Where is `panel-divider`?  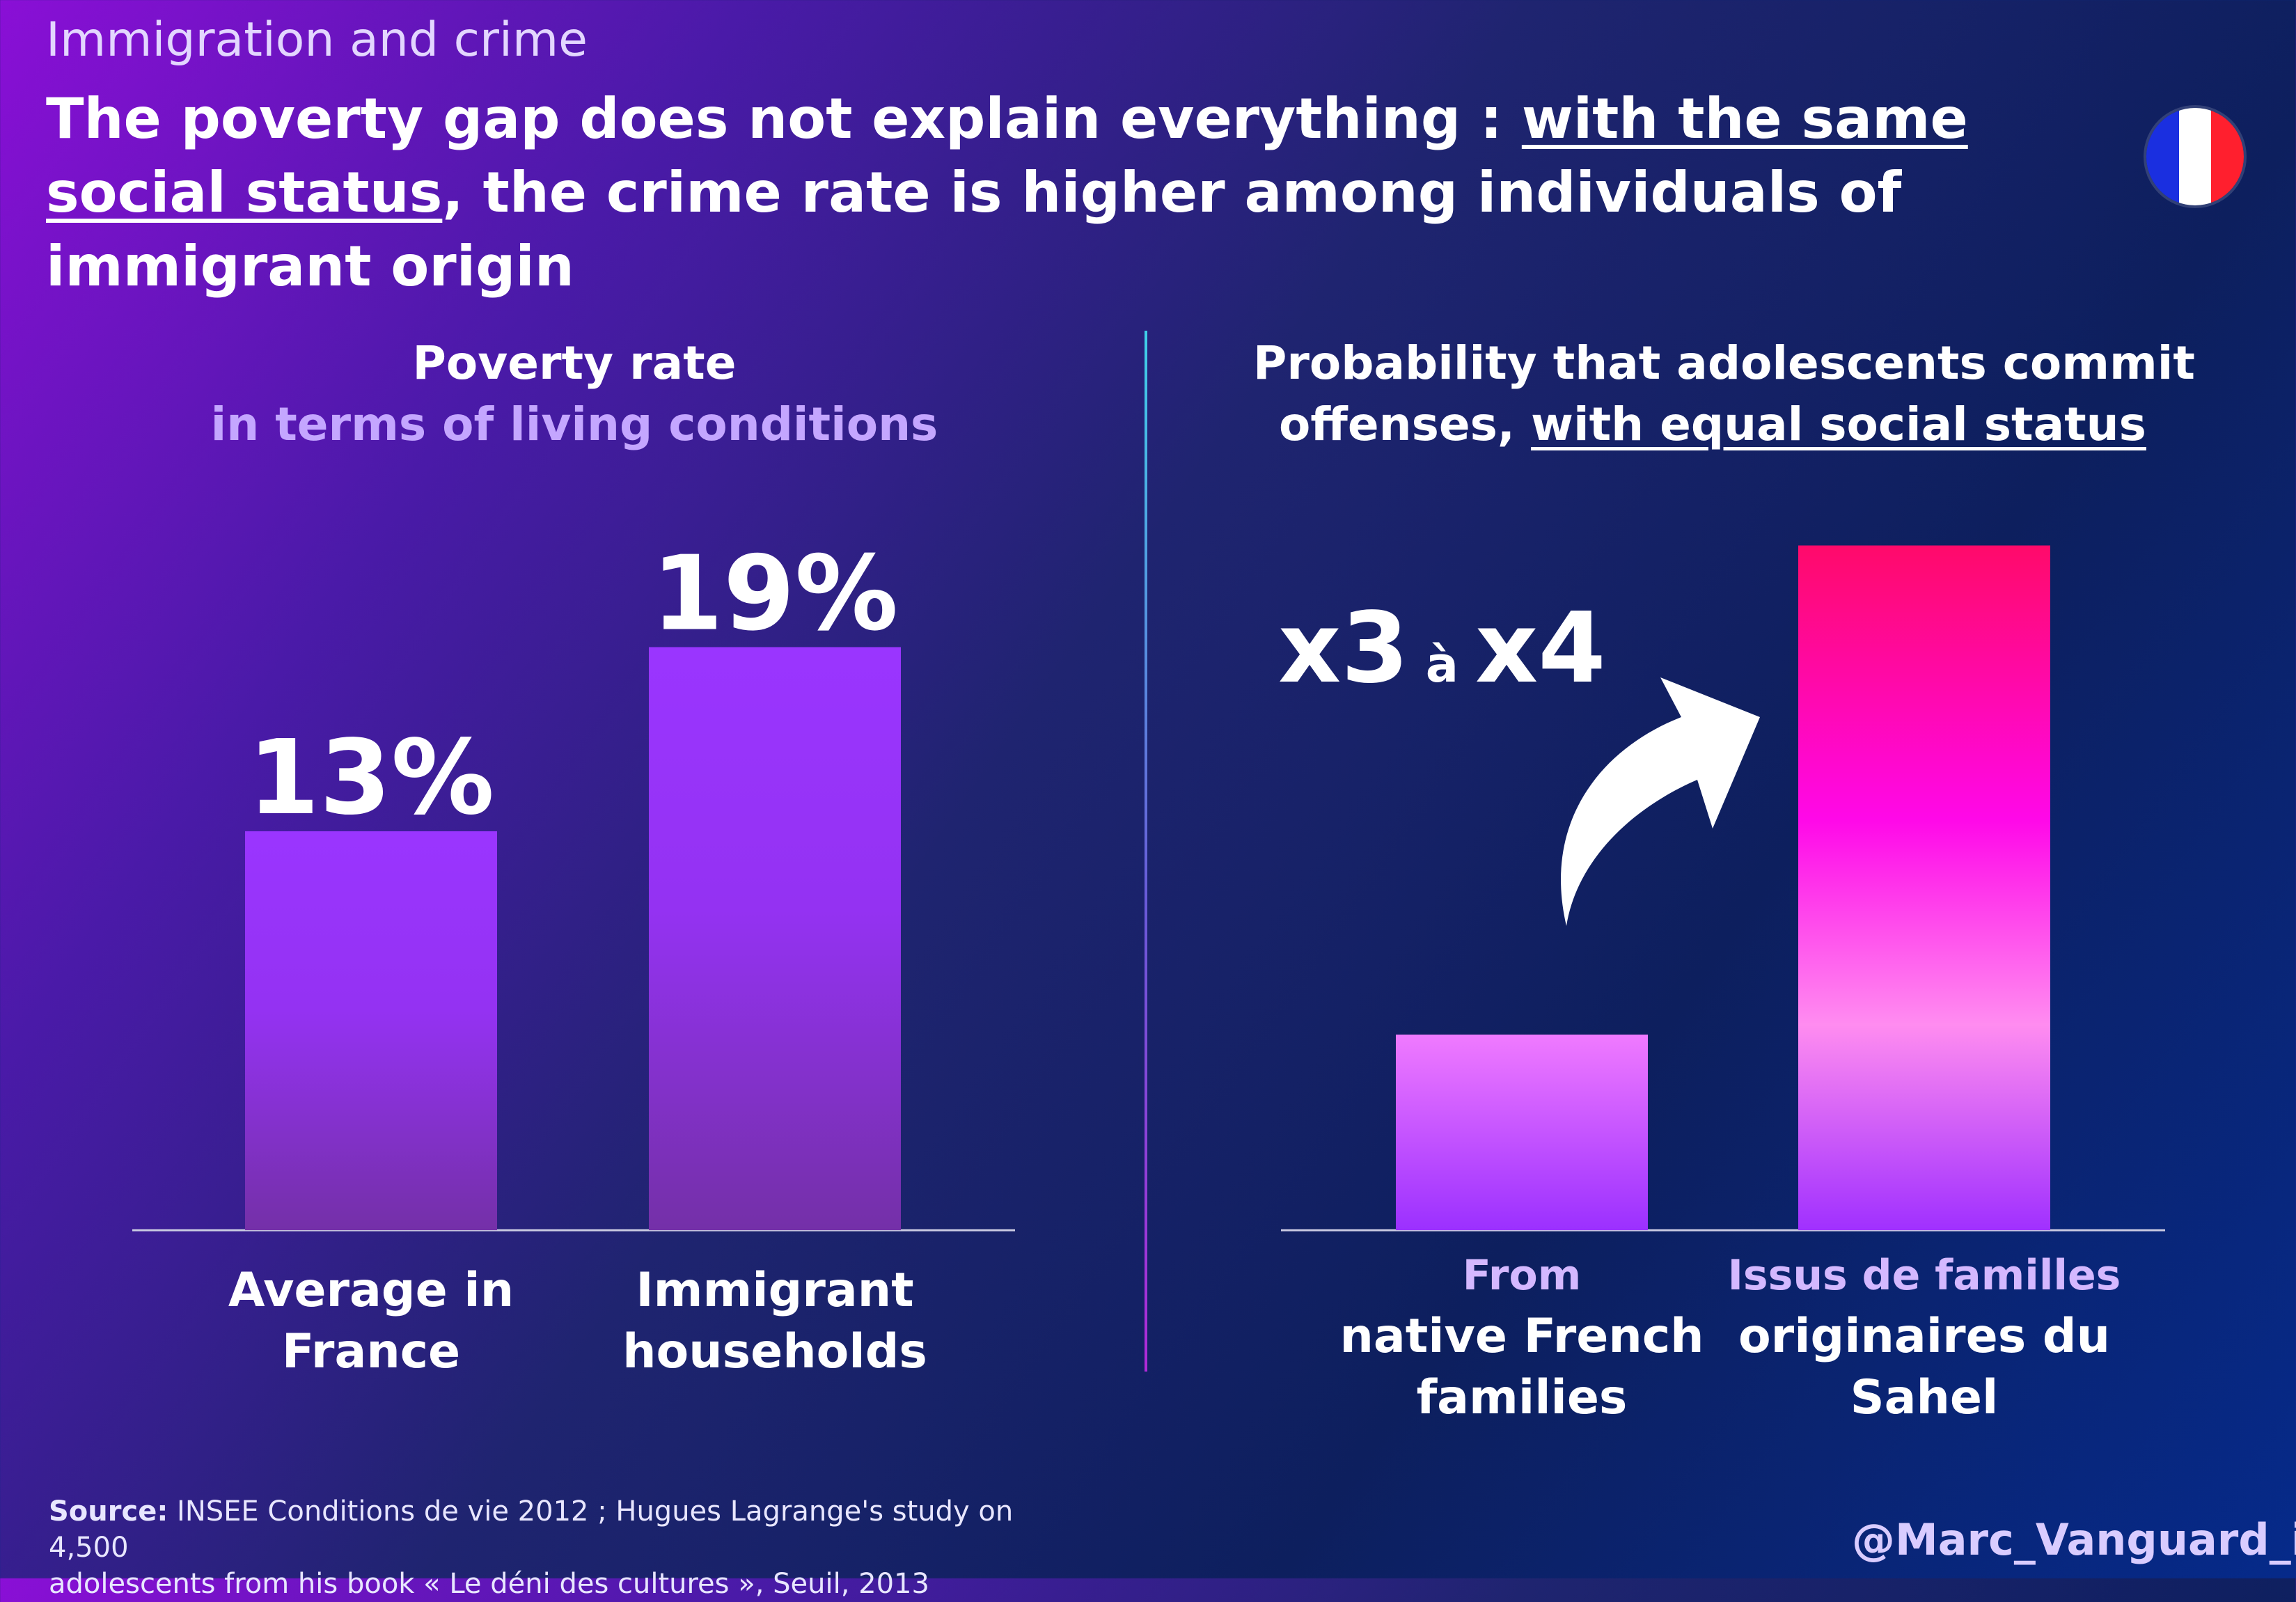
panel-divider is located at coordinates (1146, 851).